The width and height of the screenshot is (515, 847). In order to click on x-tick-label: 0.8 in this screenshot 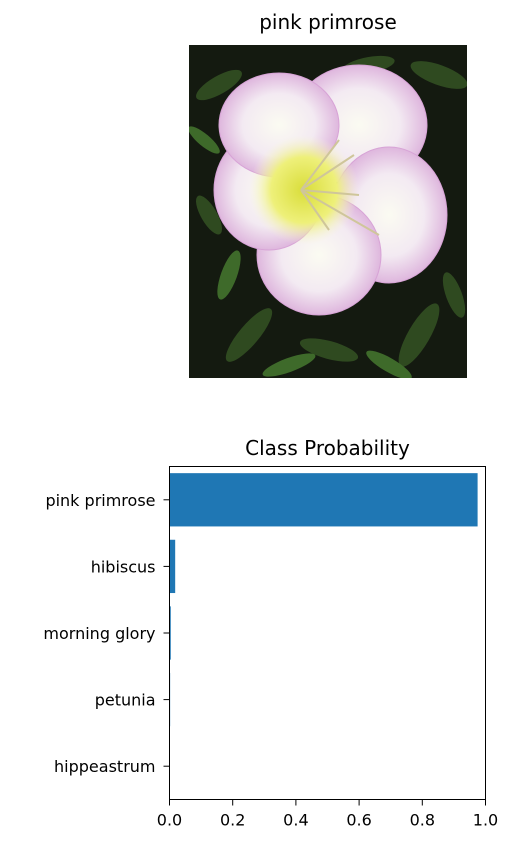, I will do `click(422, 820)`.